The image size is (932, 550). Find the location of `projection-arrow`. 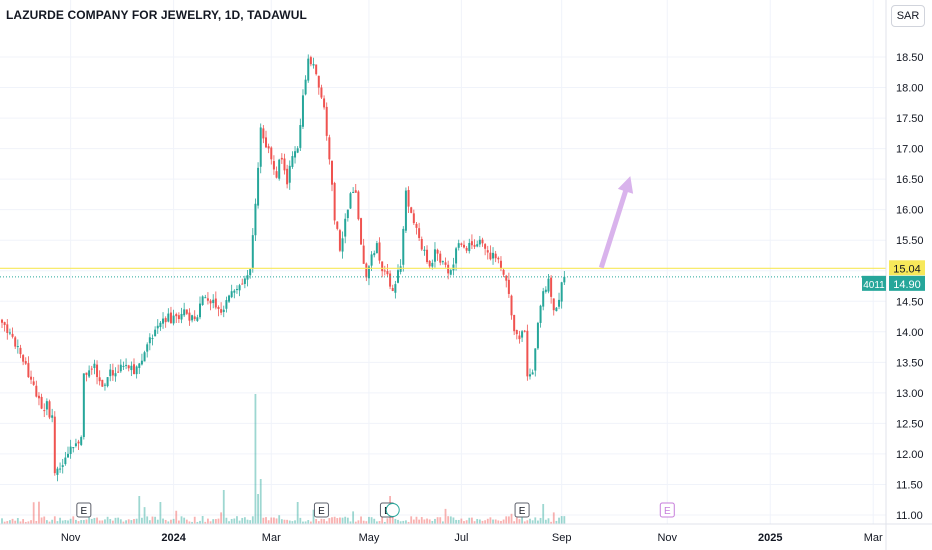

projection-arrow is located at coordinates (616, 222).